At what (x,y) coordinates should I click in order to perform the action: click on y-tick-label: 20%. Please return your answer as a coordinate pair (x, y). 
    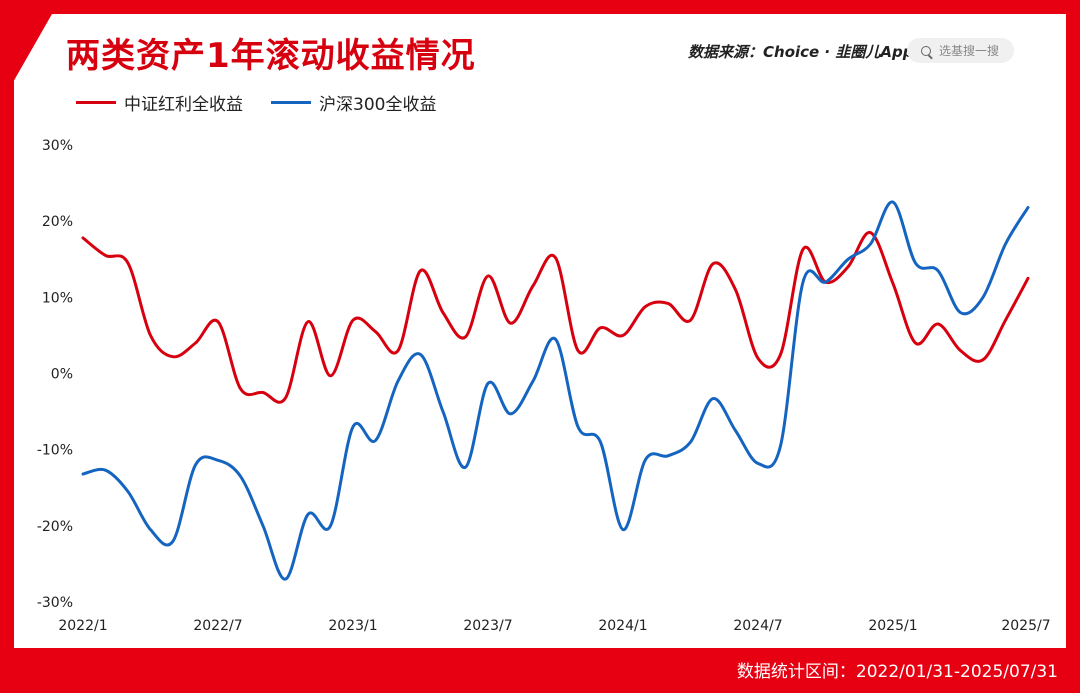
    Looking at the image, I should click on (57, 222).